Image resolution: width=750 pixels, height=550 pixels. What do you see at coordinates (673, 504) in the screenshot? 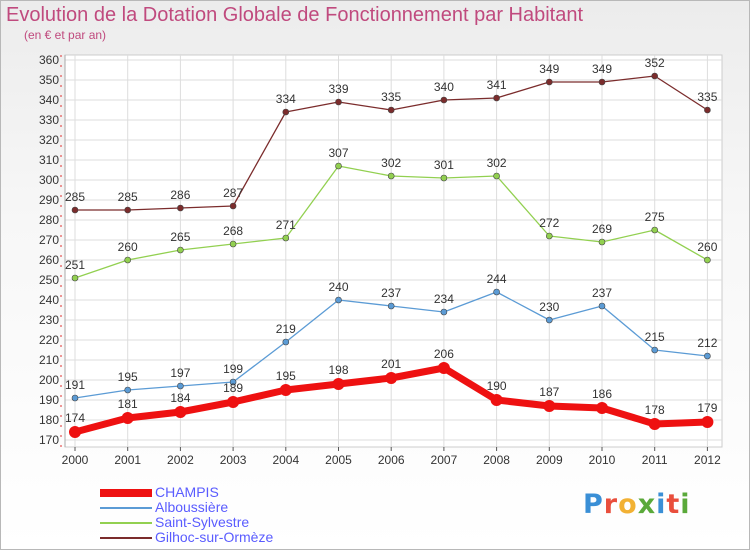
I see `logo-letter: t` at bounding box center [673, 504].